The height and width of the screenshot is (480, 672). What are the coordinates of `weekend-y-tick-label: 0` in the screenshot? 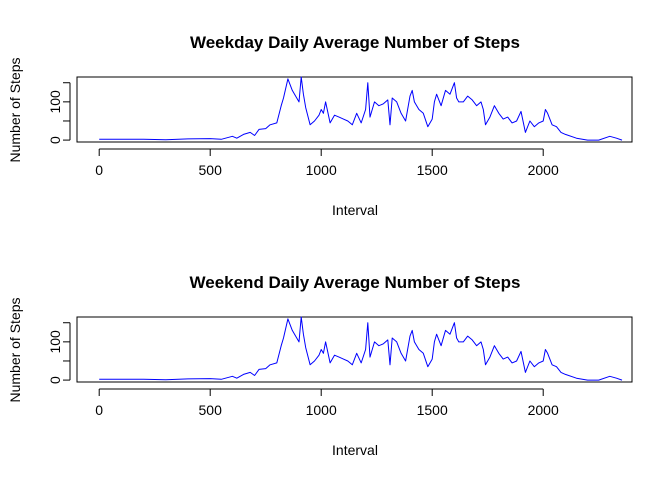 It's located at (55, 380).